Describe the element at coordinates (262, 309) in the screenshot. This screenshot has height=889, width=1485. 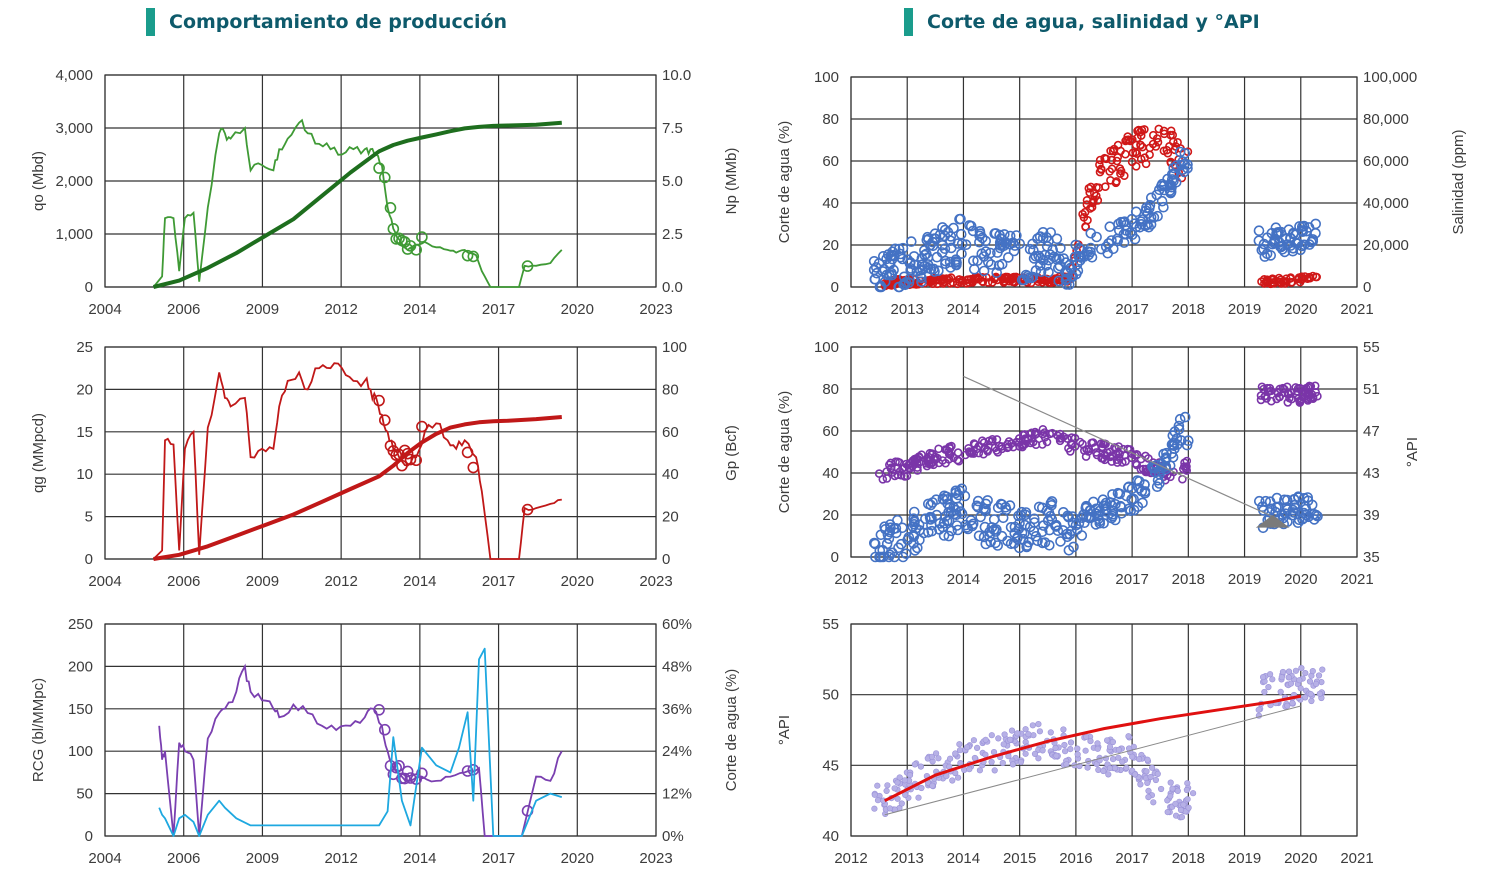
I see `x-tick-label: 2009` at that location.